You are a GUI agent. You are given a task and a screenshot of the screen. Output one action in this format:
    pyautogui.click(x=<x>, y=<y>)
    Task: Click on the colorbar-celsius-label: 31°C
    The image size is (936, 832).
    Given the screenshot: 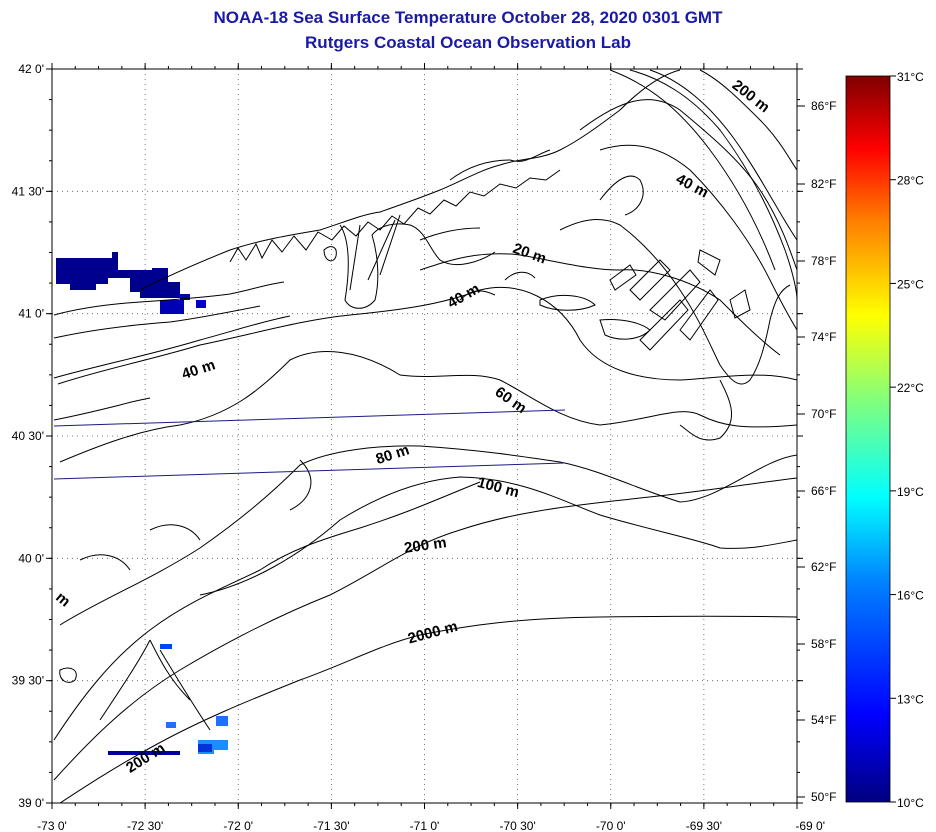 What is the action you would take?
    pyautogui.click(x=910, y=77)
    